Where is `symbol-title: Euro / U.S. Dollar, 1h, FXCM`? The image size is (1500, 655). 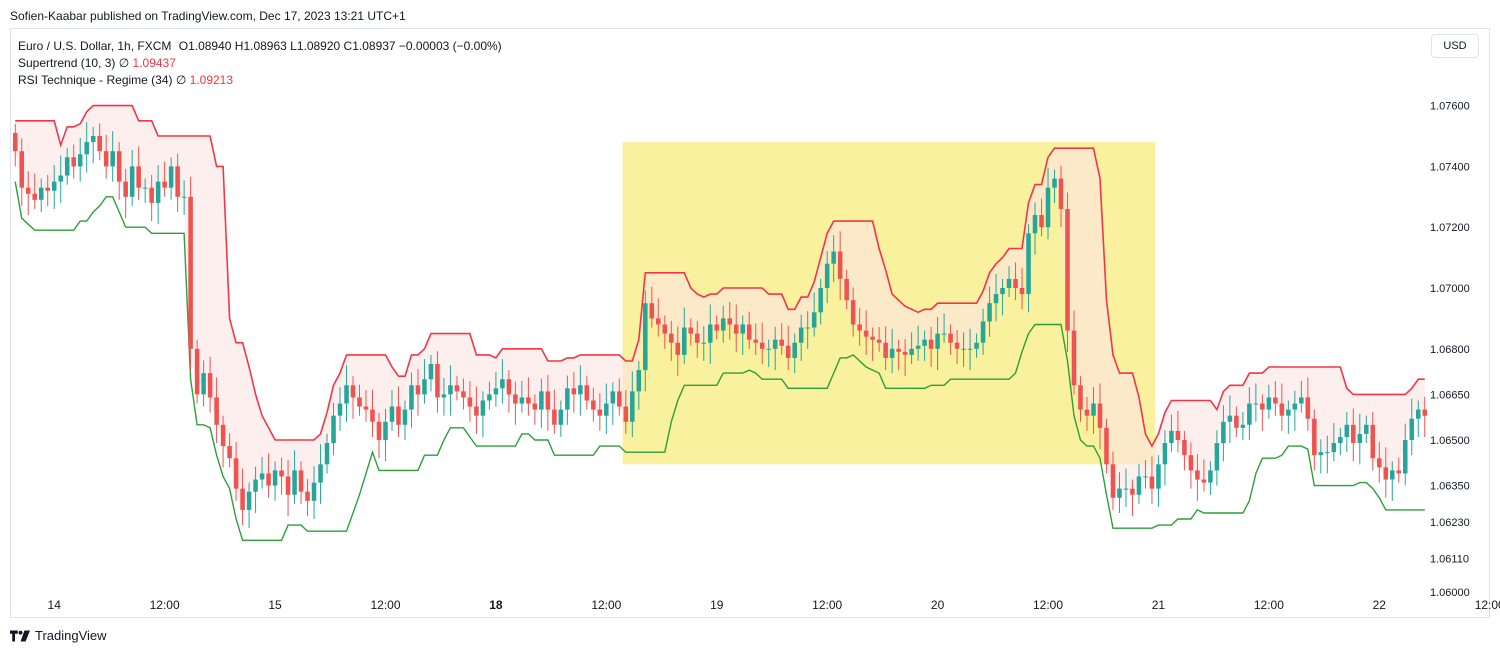 symbol-title: Euro / U.S. Dollar, 1h, FXCM is located at coordinates (95, 46).